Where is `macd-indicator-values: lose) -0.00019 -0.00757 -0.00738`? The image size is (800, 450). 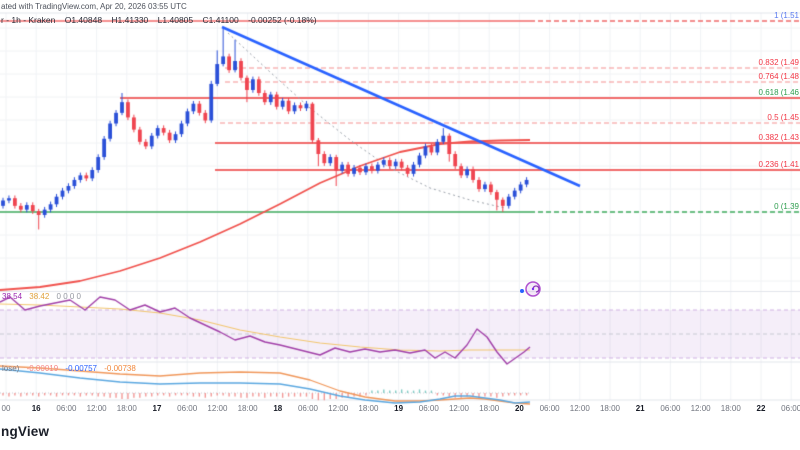 macd-indicator-values: lose) -0.00019 -0.00757 -0.00738 is located at coordinates (71, 368).